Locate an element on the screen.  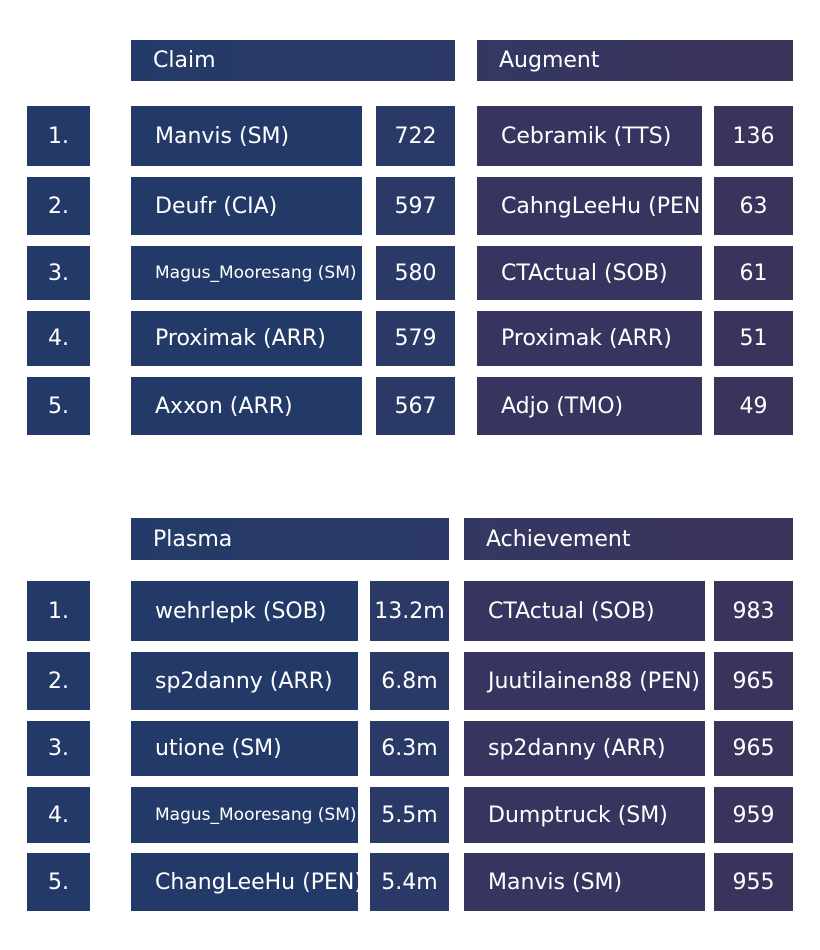
augment-name-cell: CahngLeeHu (PEN) is located at coordinates (589, 206).